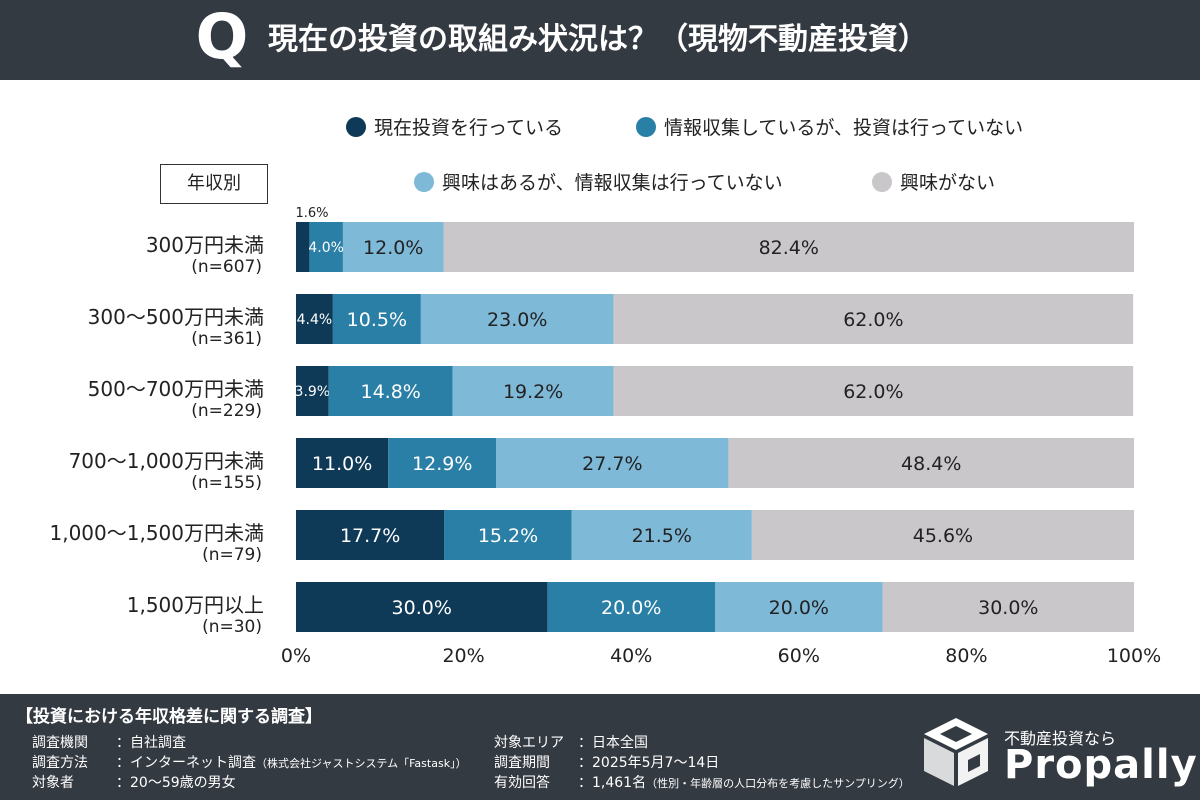  I want to click on info-value: ：2025年5月7〜14日, so click(649, 763).